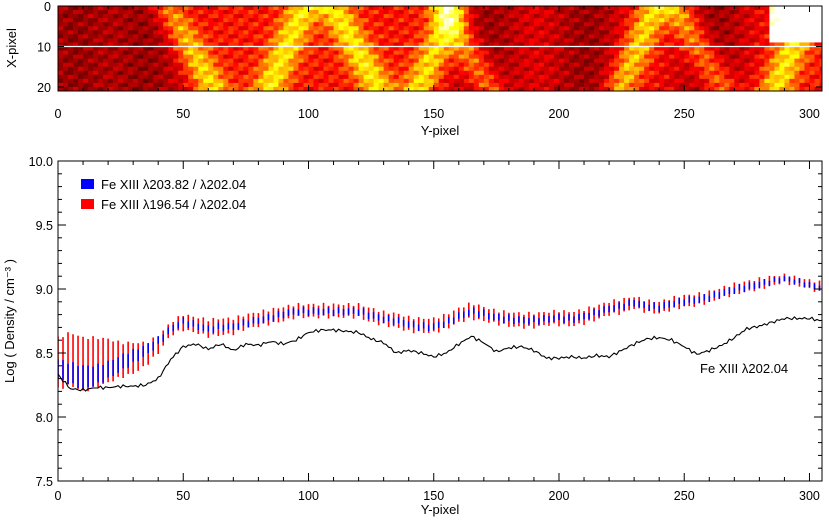 This screenshot has width=829, height=520. Describe the element at coordinates (440, 354) in the screenshot. I see `series-black-line` at that location.